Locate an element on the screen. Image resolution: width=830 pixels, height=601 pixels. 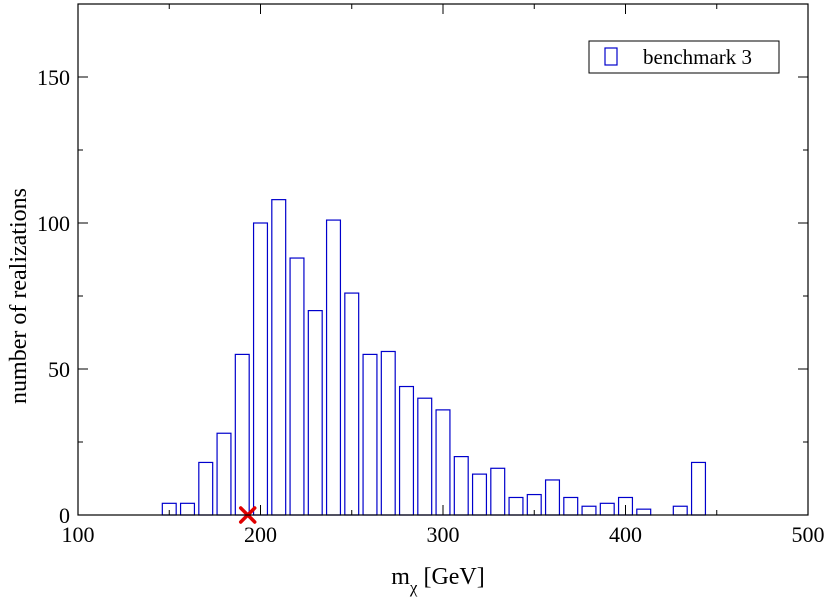
x-tick-label: 400 is located at coordinates (625, 534).